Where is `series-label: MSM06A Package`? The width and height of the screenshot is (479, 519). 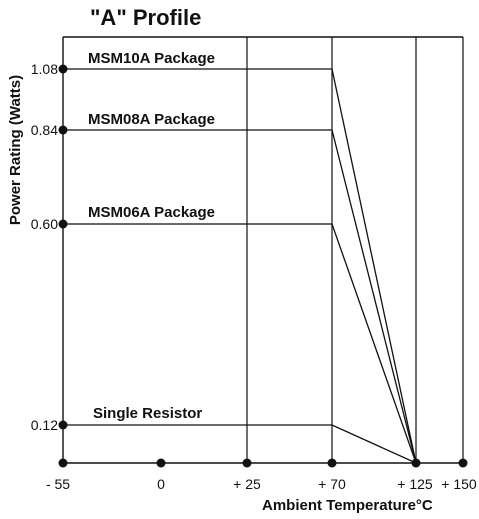
series-label: MSM06A Package is located at coordinates (151, 212).